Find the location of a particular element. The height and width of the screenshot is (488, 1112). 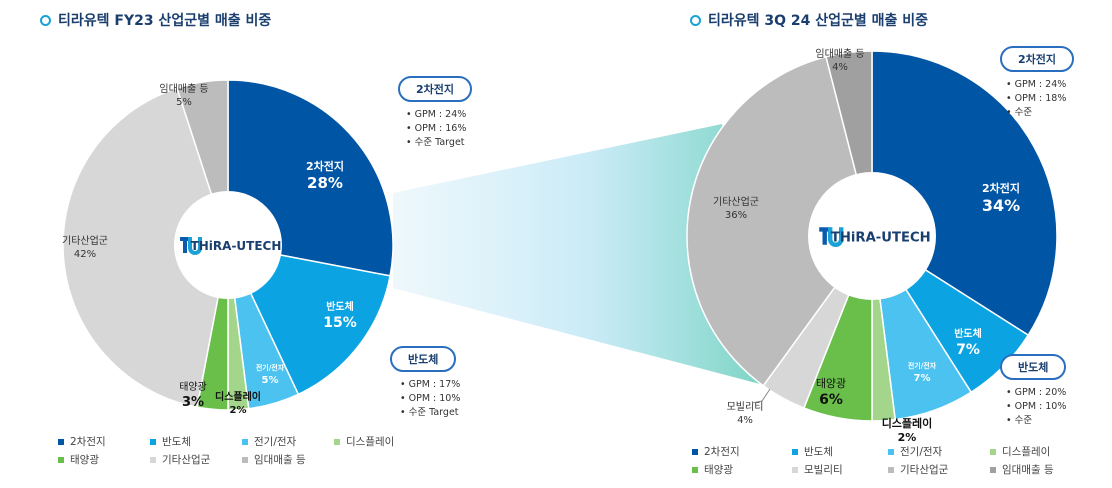

legend-item-모빌리티: 모빌리티 is located at coordinates (817, 469).